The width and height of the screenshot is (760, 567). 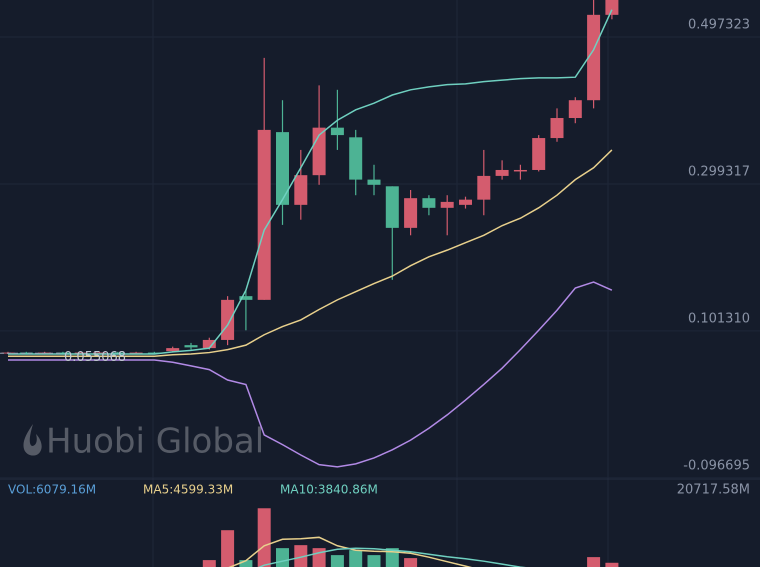 I want to click on y-tick-label: -0.096695, so click(x=716, y=465).